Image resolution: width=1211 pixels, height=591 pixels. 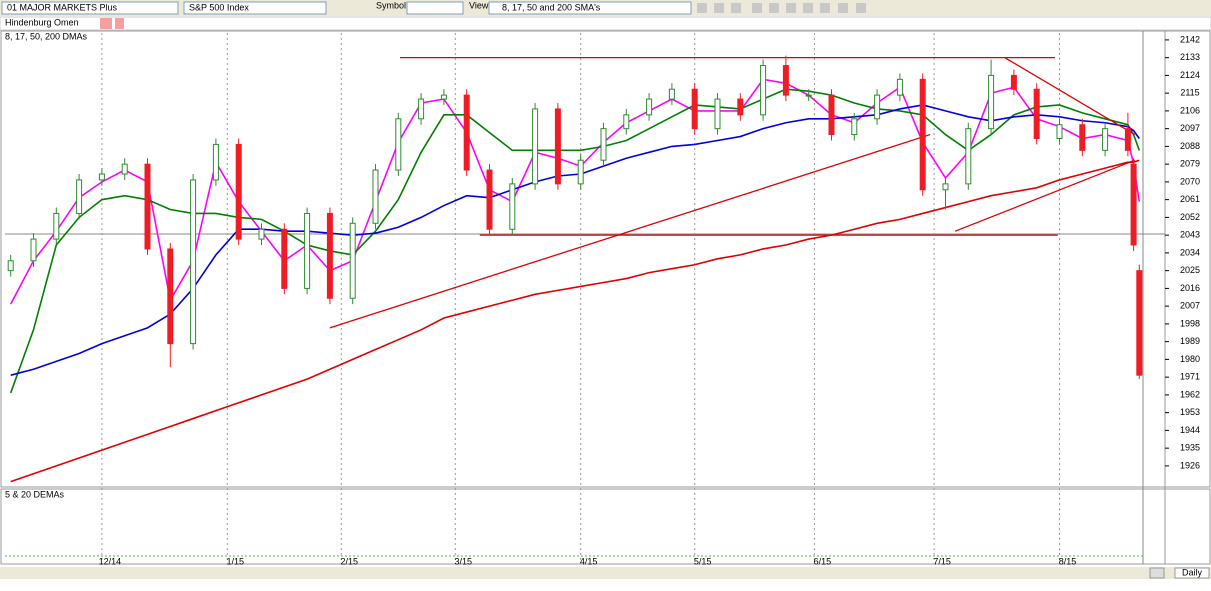 I want to click on x-tick-label: 1/15, so click(x=236, y=561).